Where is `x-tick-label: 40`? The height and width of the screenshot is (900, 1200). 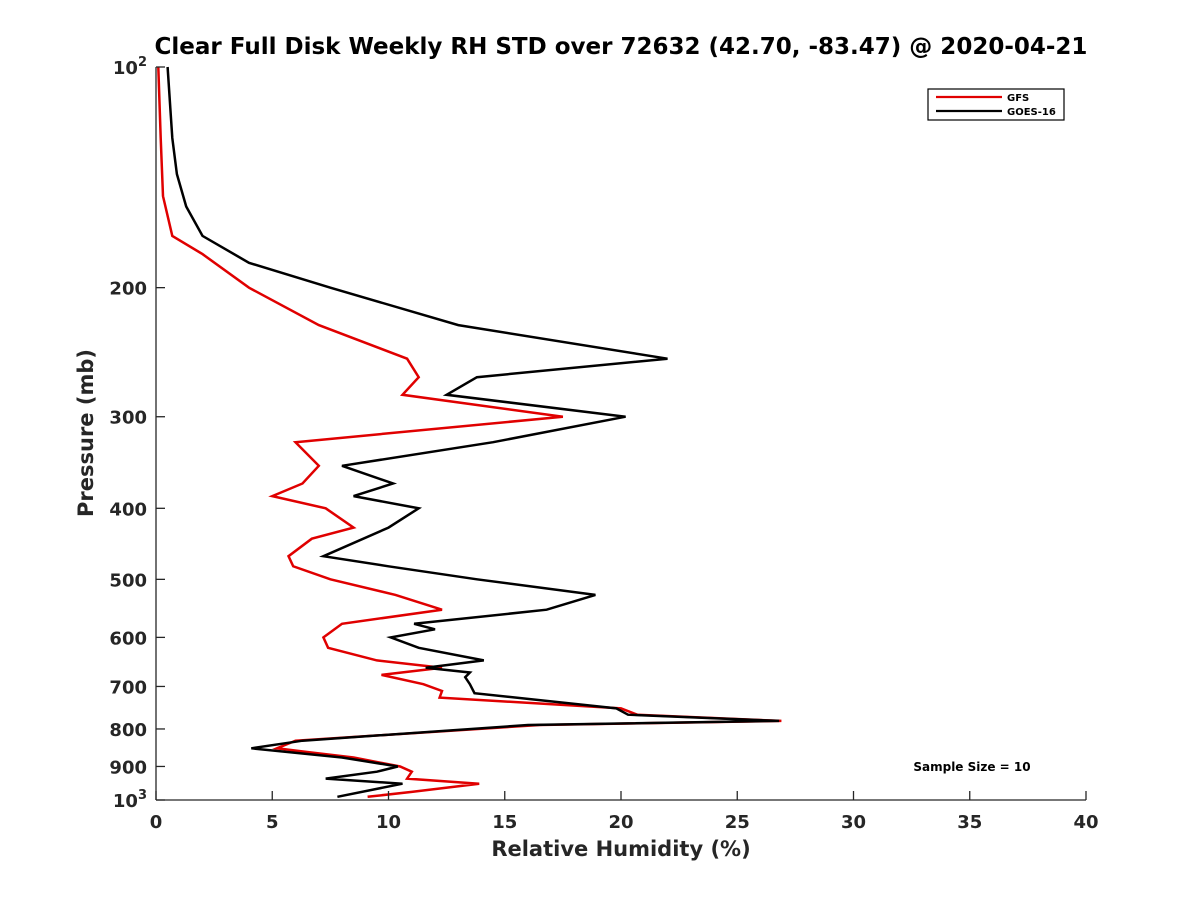
x-tick-label: 40 is located at coordinates (1085, 822).